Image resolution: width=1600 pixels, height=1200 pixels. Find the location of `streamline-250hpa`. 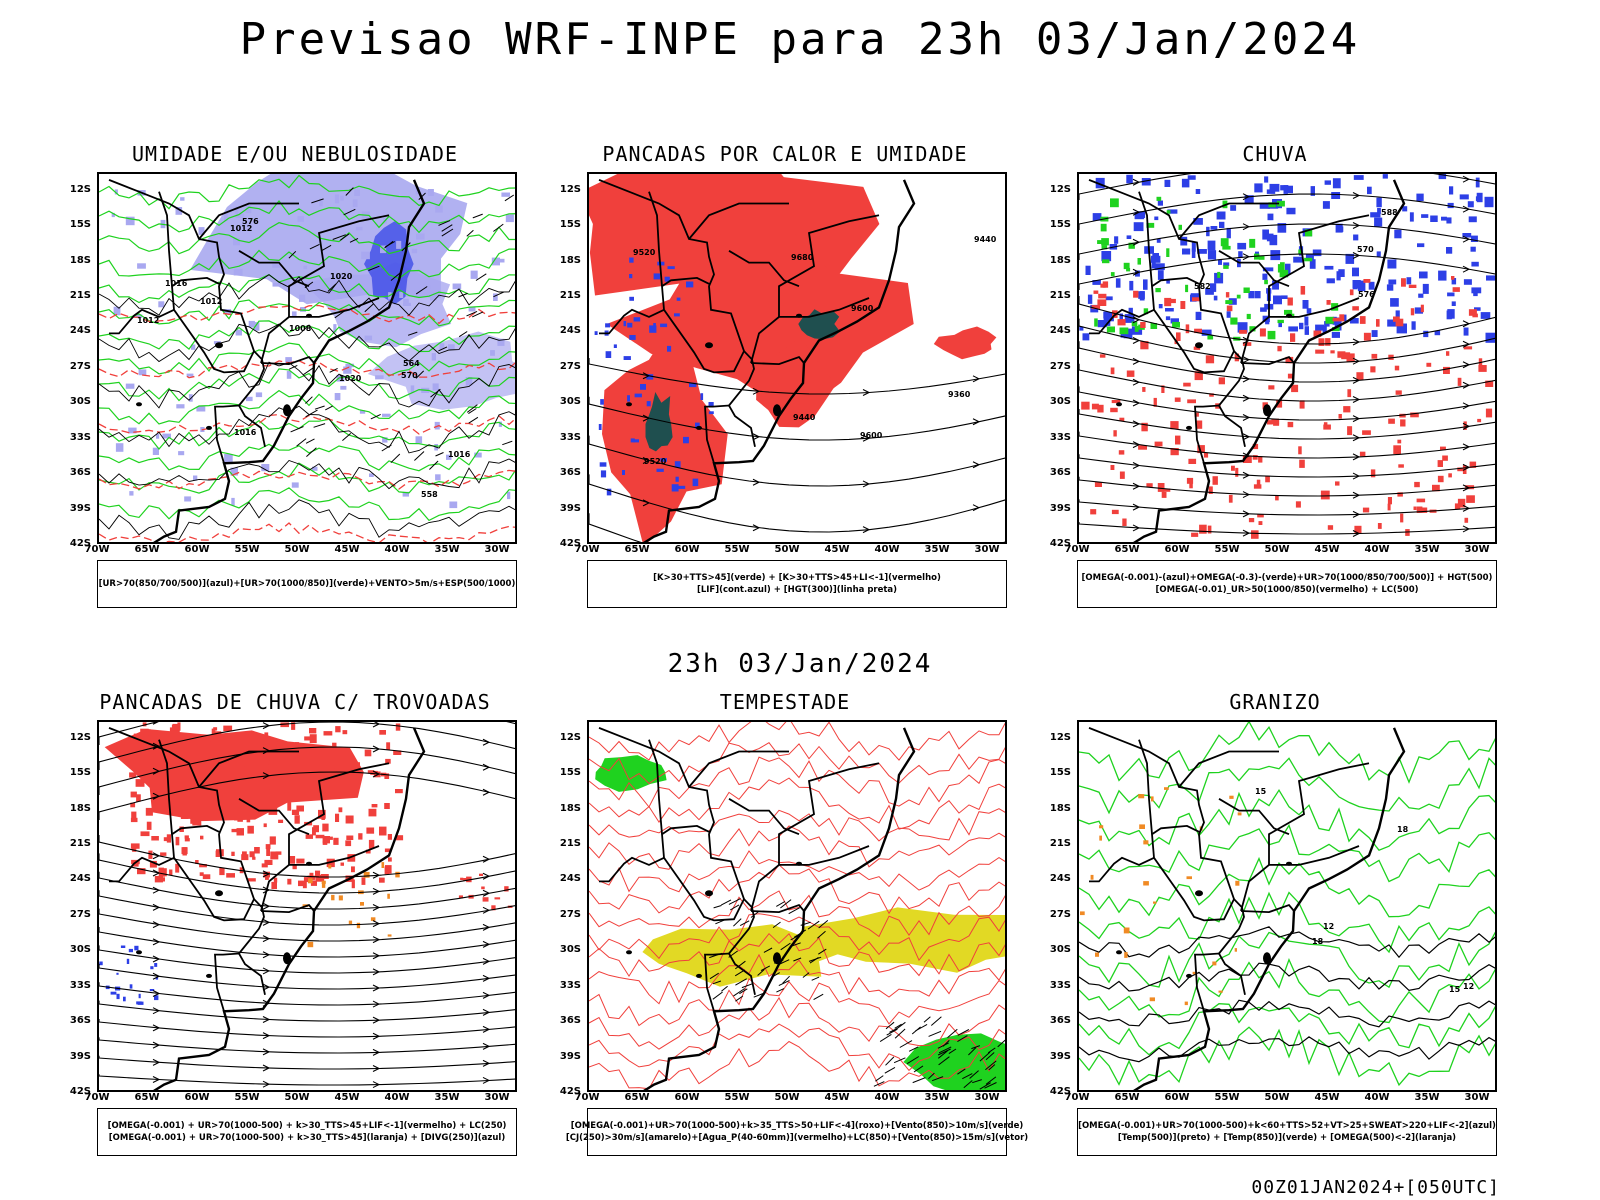

streamline-250hpa is located at coordinates (307, 1011).